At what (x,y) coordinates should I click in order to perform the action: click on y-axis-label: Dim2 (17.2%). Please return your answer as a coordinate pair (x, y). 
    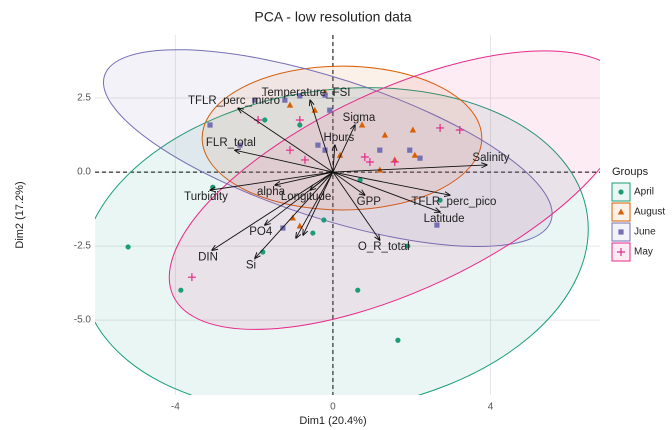
    Looking at the image, I should click on (20, 214).